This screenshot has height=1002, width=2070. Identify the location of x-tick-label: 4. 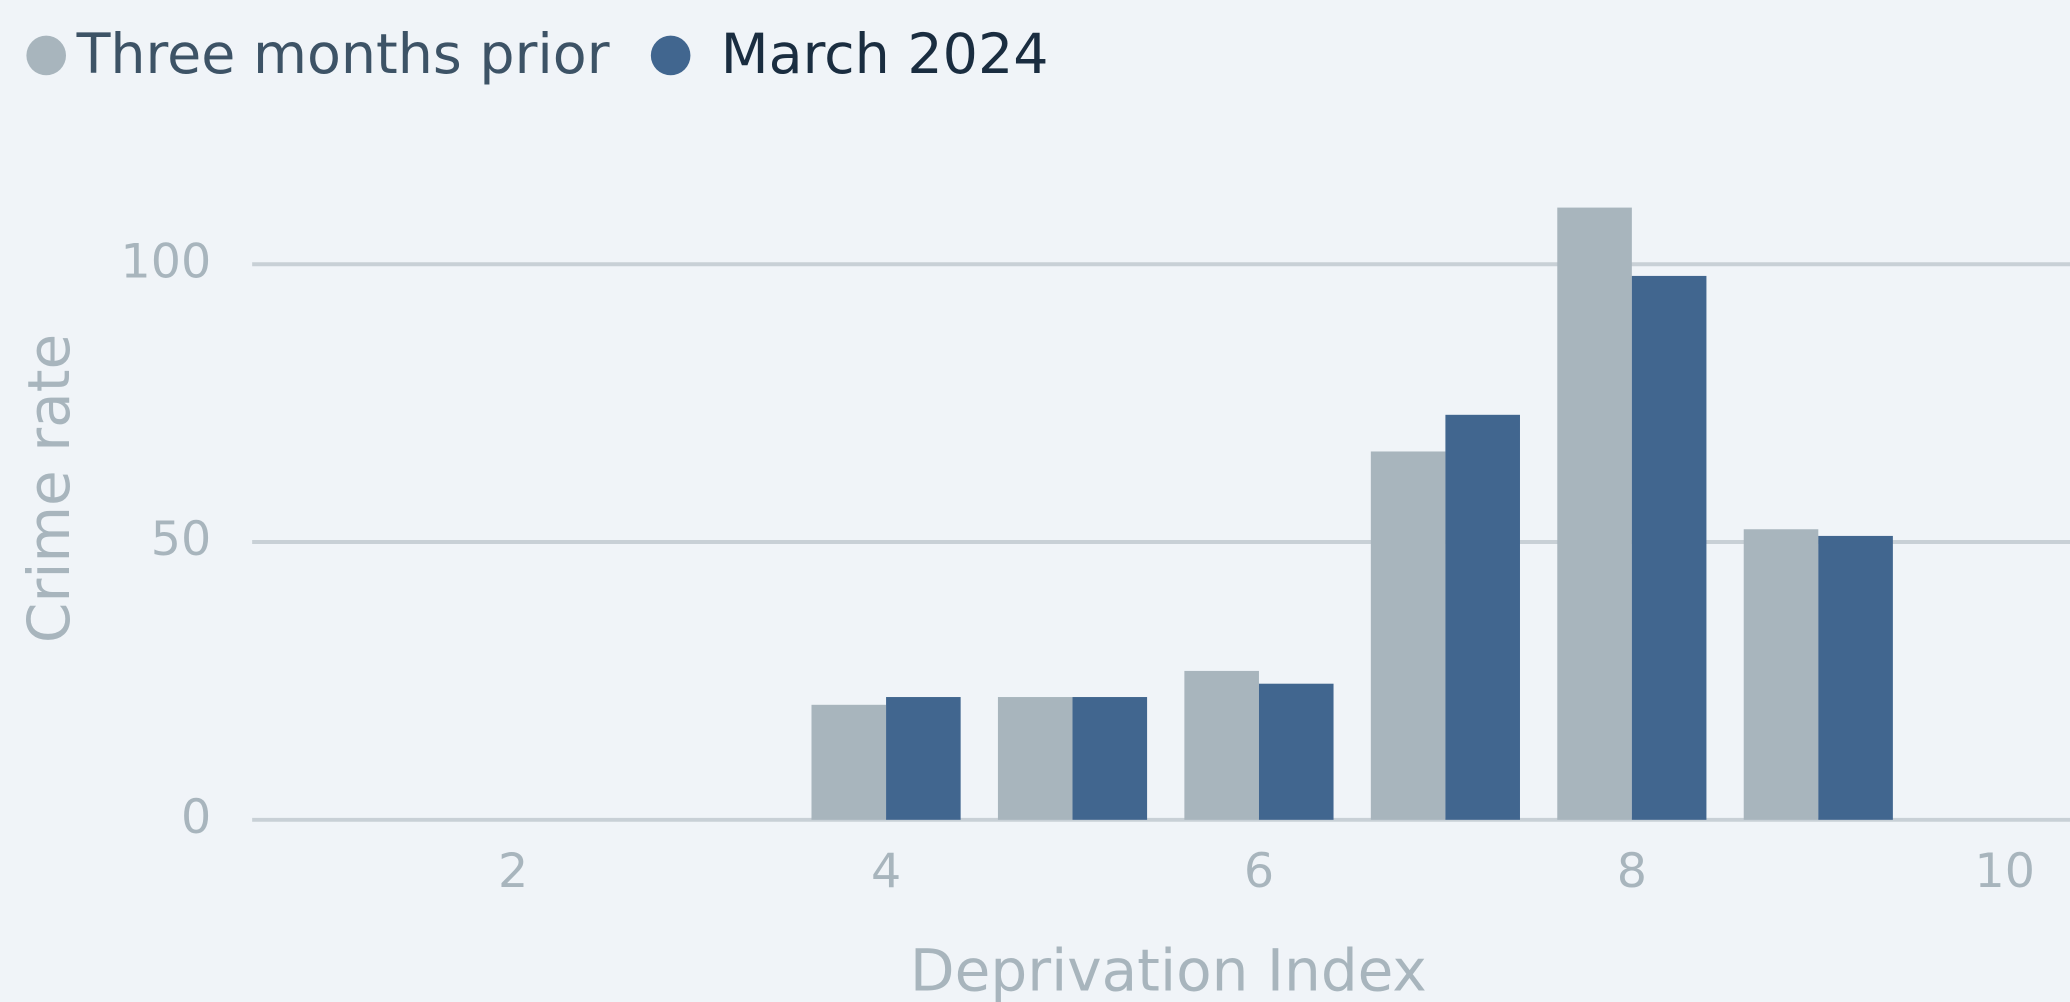
(886, 871).